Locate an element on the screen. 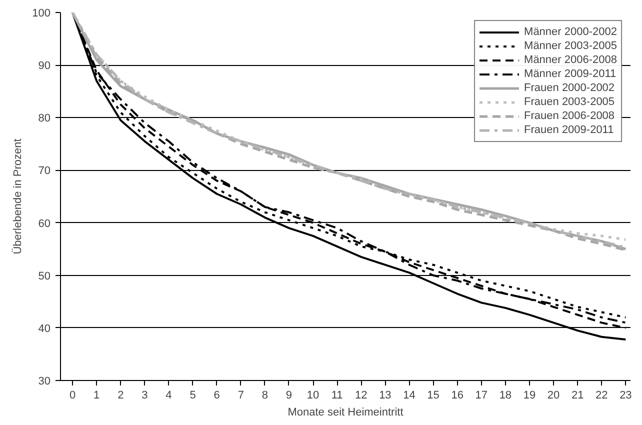 The width and height of the screenshot is (642, 425). x-tick-label: 10 is located at coordinates (313, 396).